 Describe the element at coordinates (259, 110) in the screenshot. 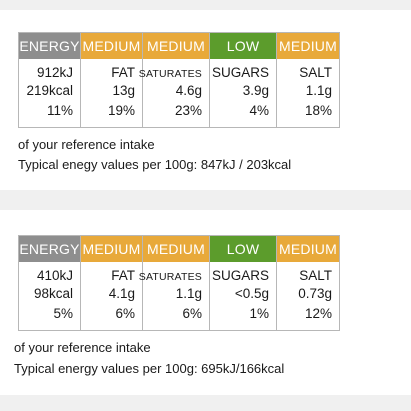

I see `sugars-percent: 4%` at that location.